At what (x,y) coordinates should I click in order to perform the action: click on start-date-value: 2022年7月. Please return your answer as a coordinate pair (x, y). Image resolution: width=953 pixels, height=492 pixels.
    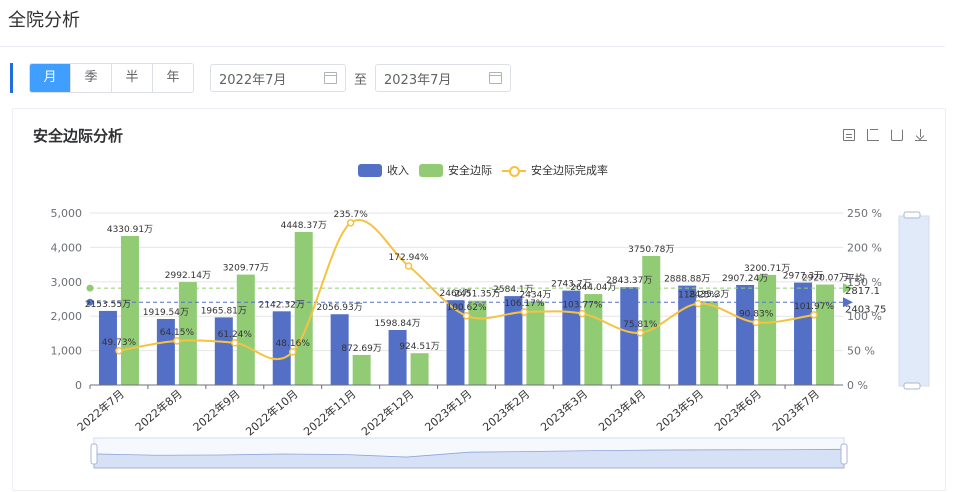
    Looking at the image, I should click on (253, 80).